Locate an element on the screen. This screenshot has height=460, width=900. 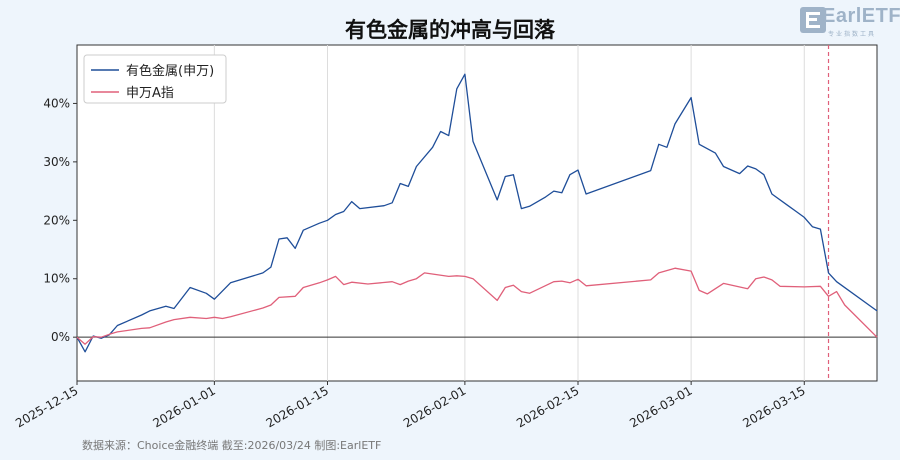
x-tick-label: 2026-01-15 is located at coordinates (297, 406).